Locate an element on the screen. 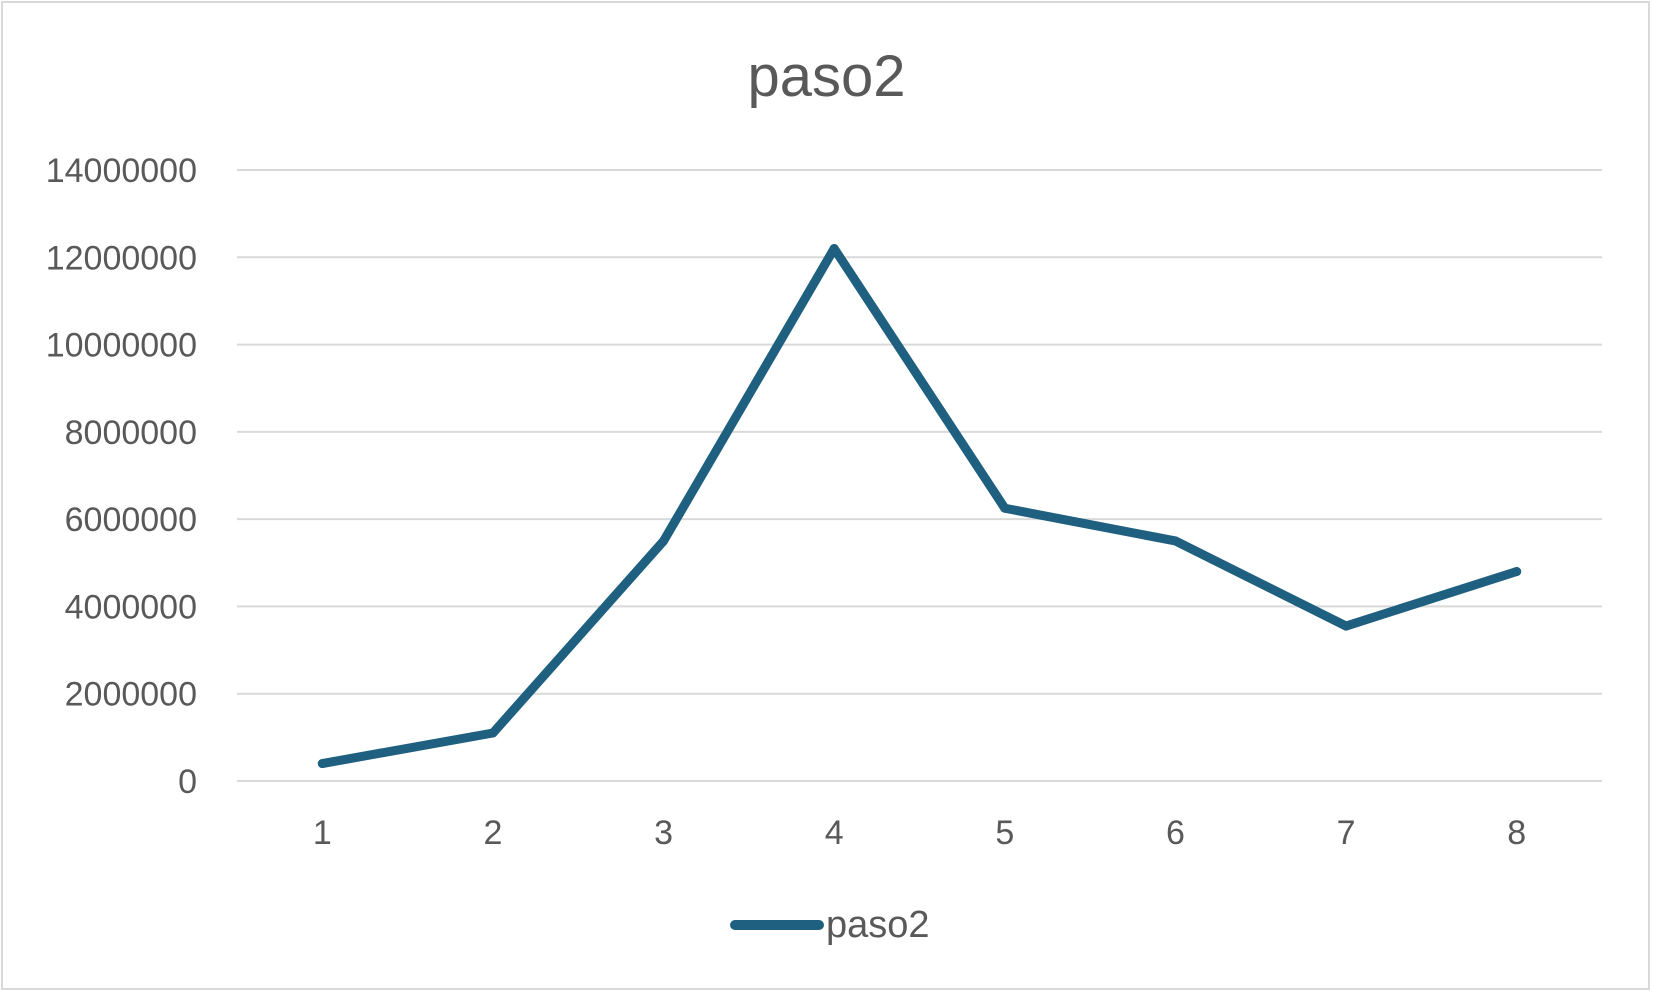  x-tick-label: 5 is located at coordinates (1004, 833).